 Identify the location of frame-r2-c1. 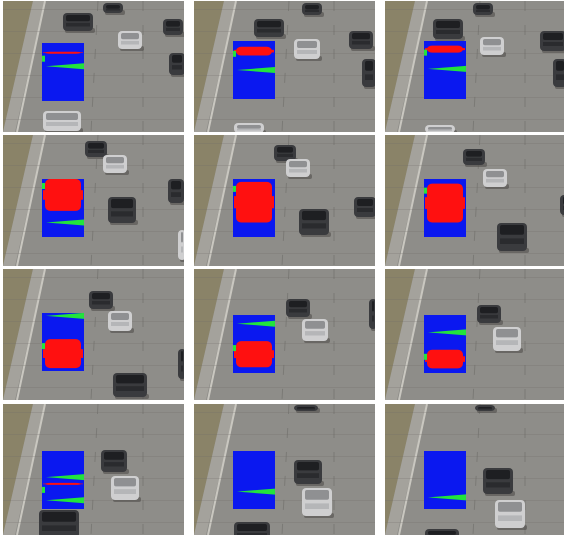
(93, 200).